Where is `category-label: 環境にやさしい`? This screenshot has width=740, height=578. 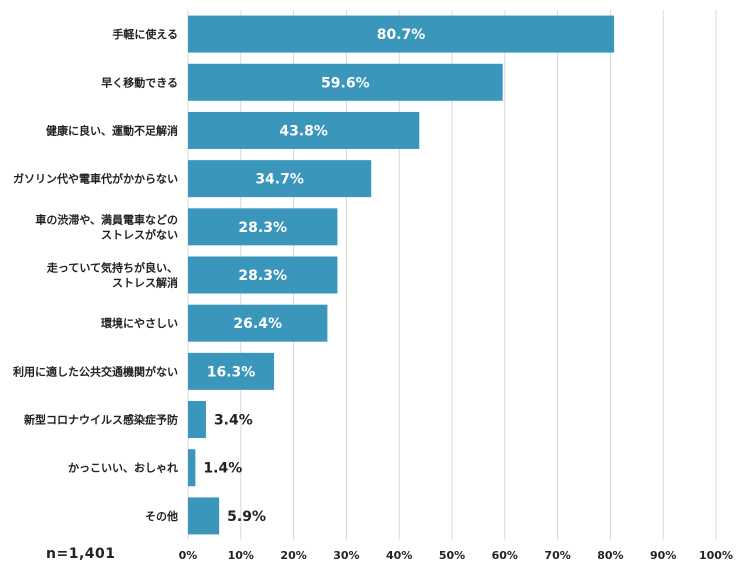 category-label: 環境にやさしい is located at coordinates (139, 323).